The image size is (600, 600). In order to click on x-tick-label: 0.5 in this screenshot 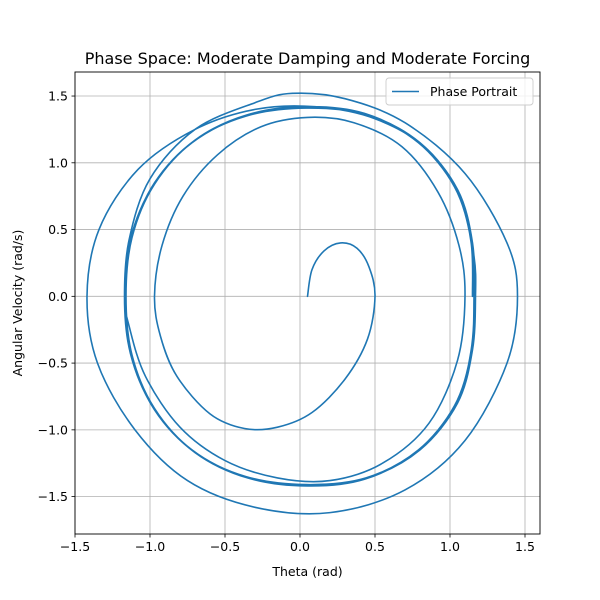, I will do `click(375, 546)`.